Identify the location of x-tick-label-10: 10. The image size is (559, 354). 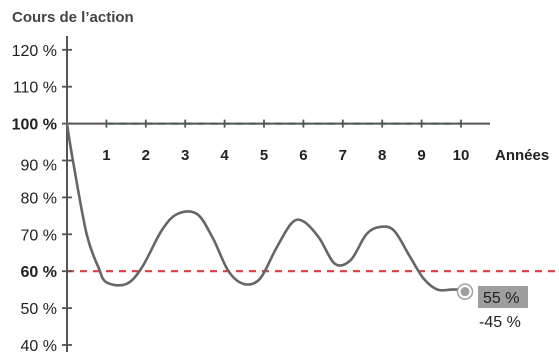
(461, 155).